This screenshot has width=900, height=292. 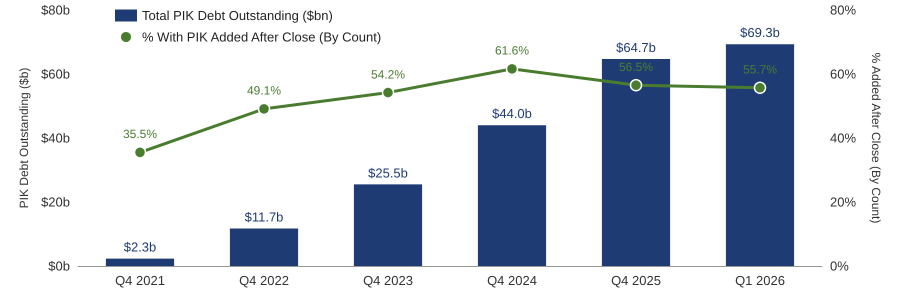 I want to click on data-label: 55.7%, so click(x=760, y=69).